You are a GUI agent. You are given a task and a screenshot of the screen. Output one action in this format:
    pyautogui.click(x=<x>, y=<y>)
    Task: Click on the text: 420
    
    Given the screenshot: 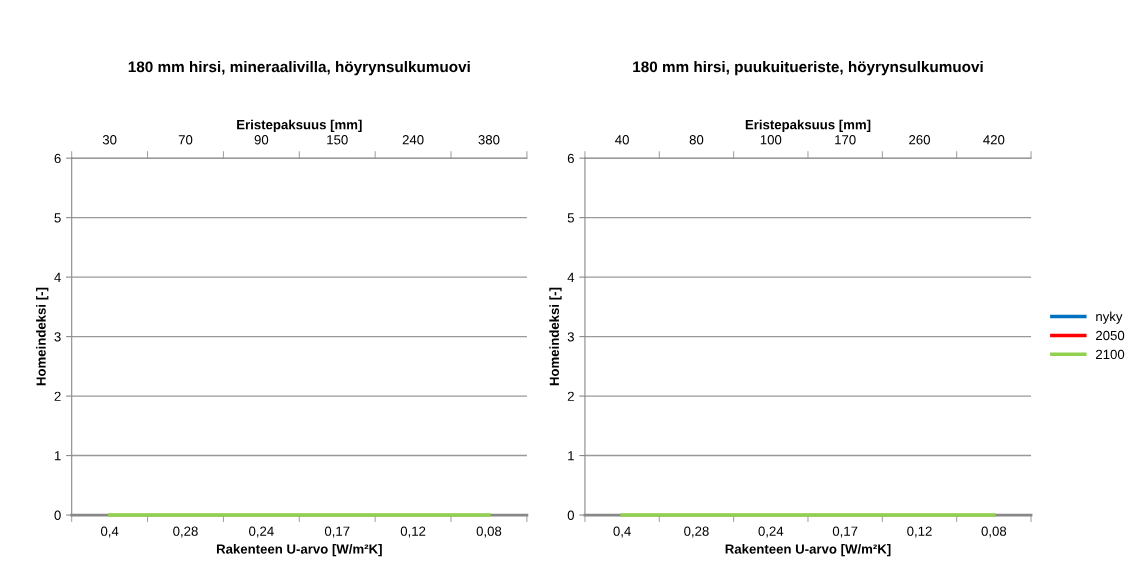 What is the action you would take?
    pyautogui.click(x=994, y=140)
    